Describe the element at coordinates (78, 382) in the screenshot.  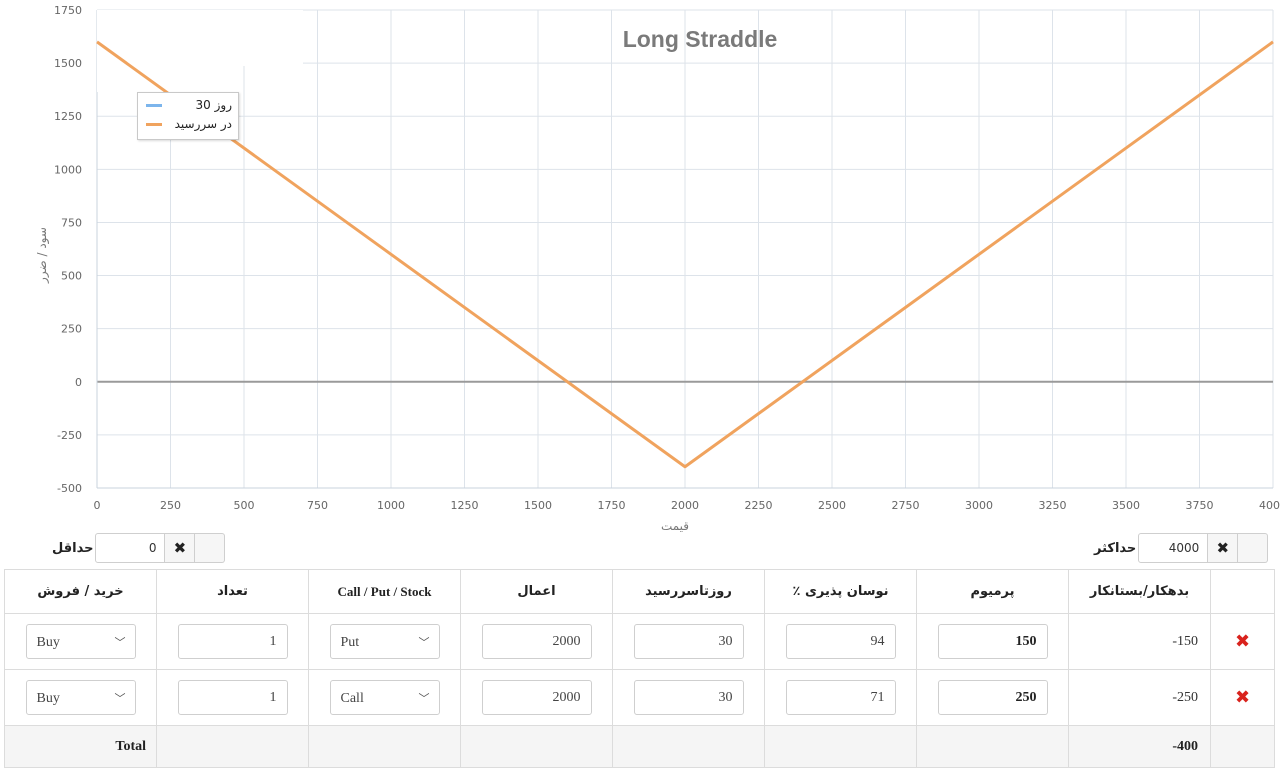
I see `y-tick-label: 0` at that location.